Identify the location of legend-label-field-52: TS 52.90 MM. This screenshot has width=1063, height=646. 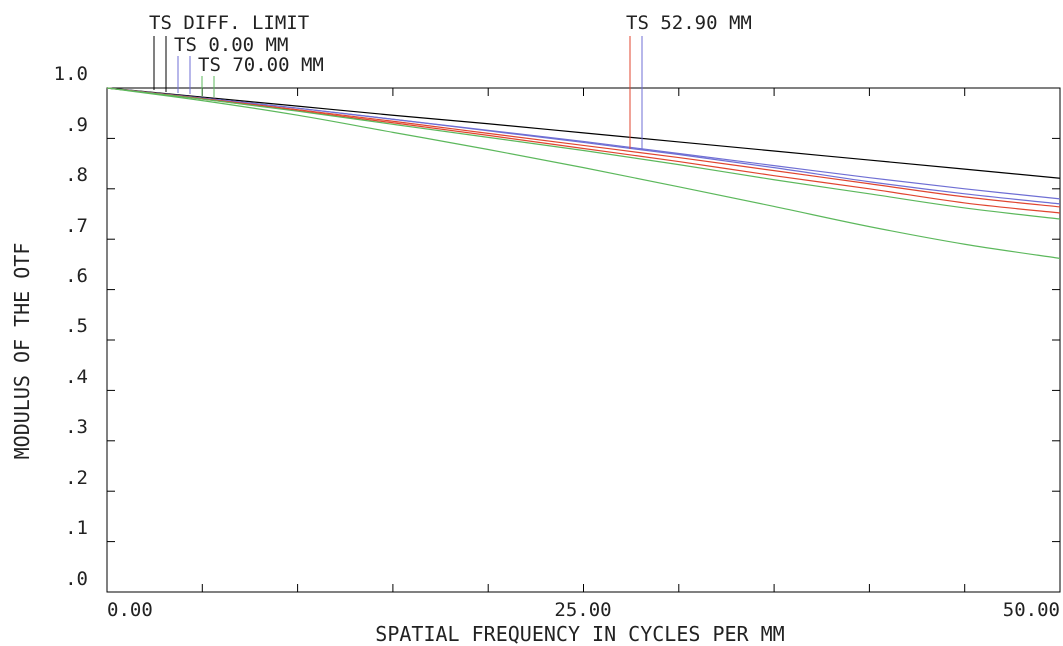
(689, 23).